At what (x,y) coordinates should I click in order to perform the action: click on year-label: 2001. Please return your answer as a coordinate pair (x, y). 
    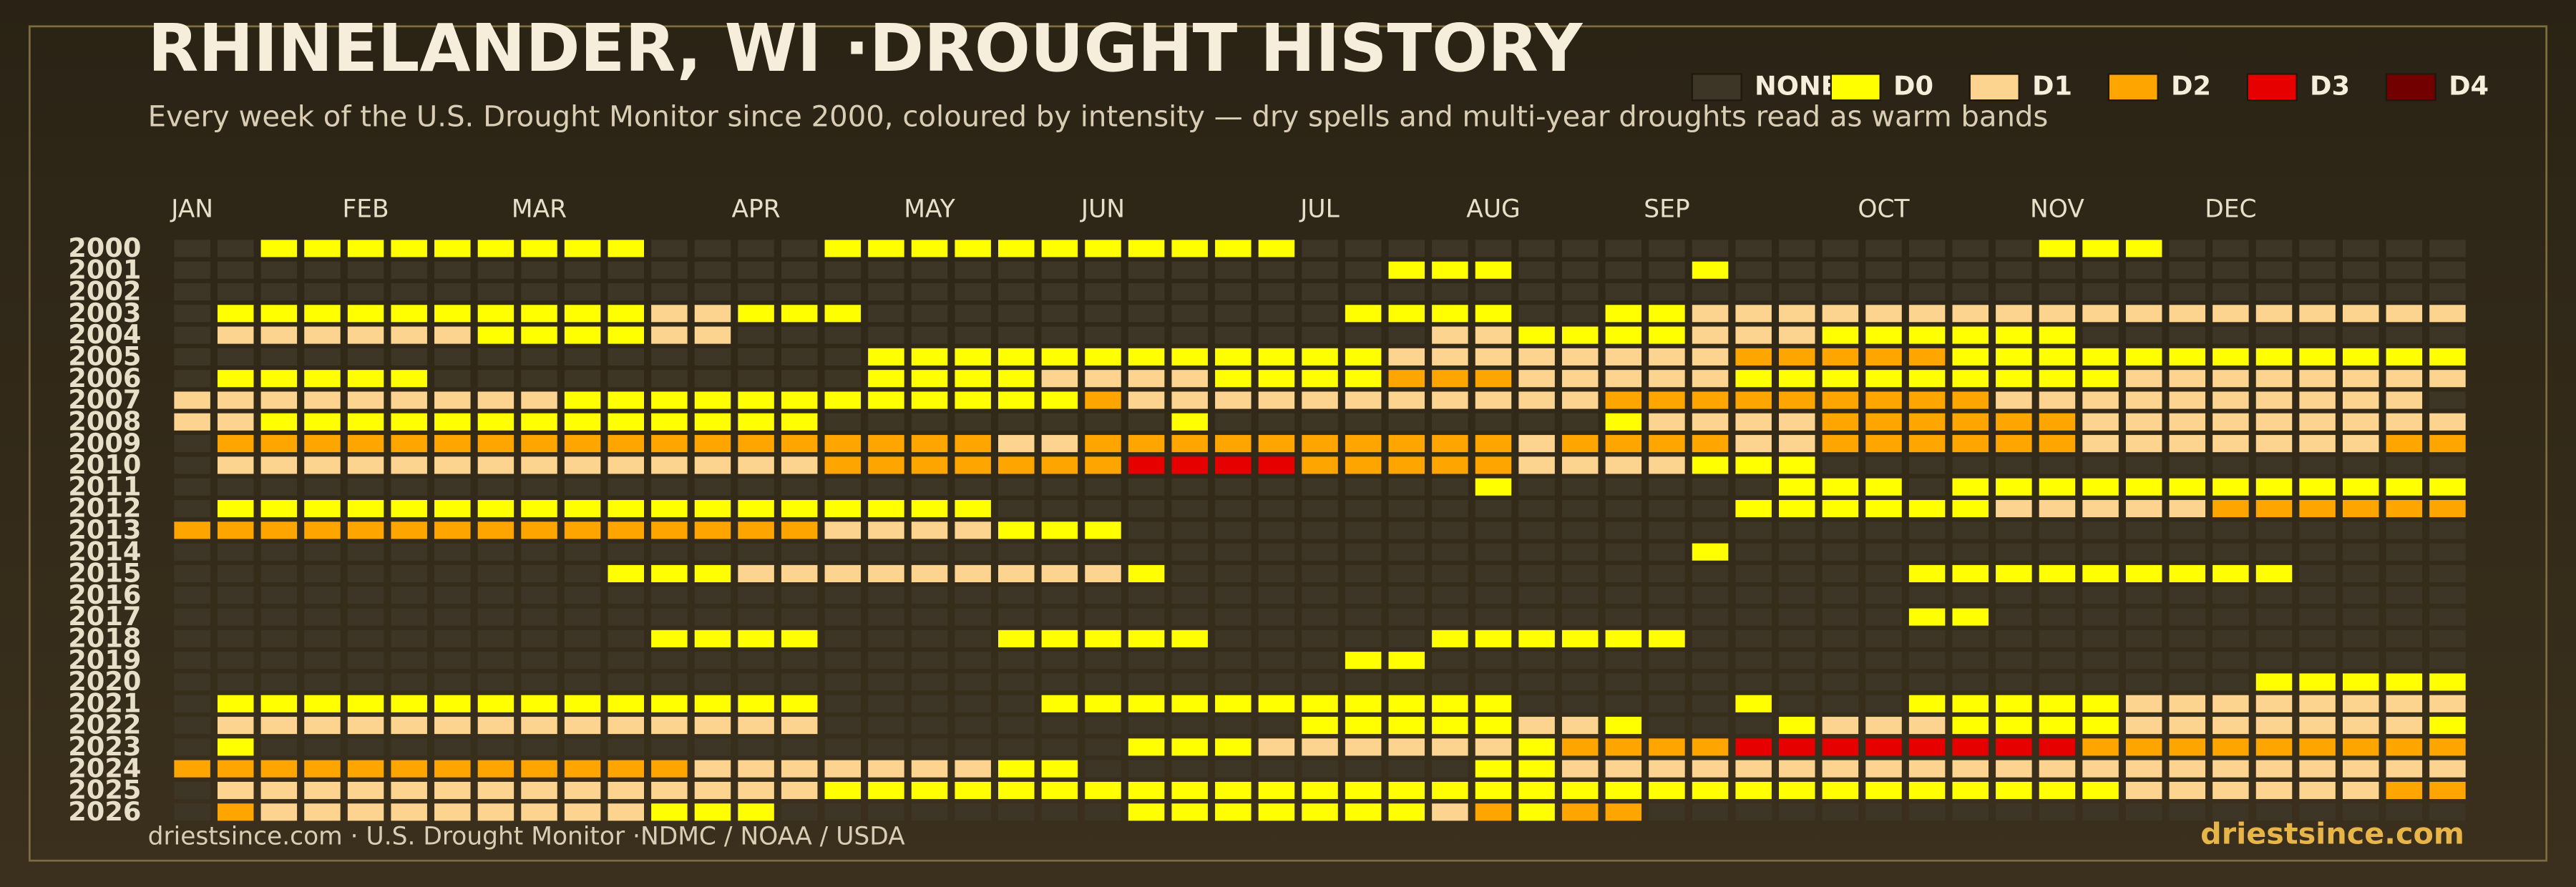
    Looking at the image, I should click on (104, 269).